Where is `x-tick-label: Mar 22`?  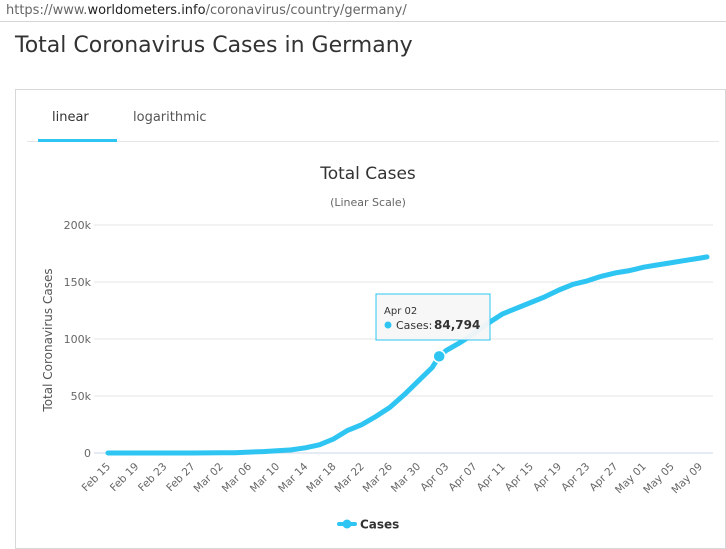 x-tick-label: Mar 22 is located at coordinates (350, 478).